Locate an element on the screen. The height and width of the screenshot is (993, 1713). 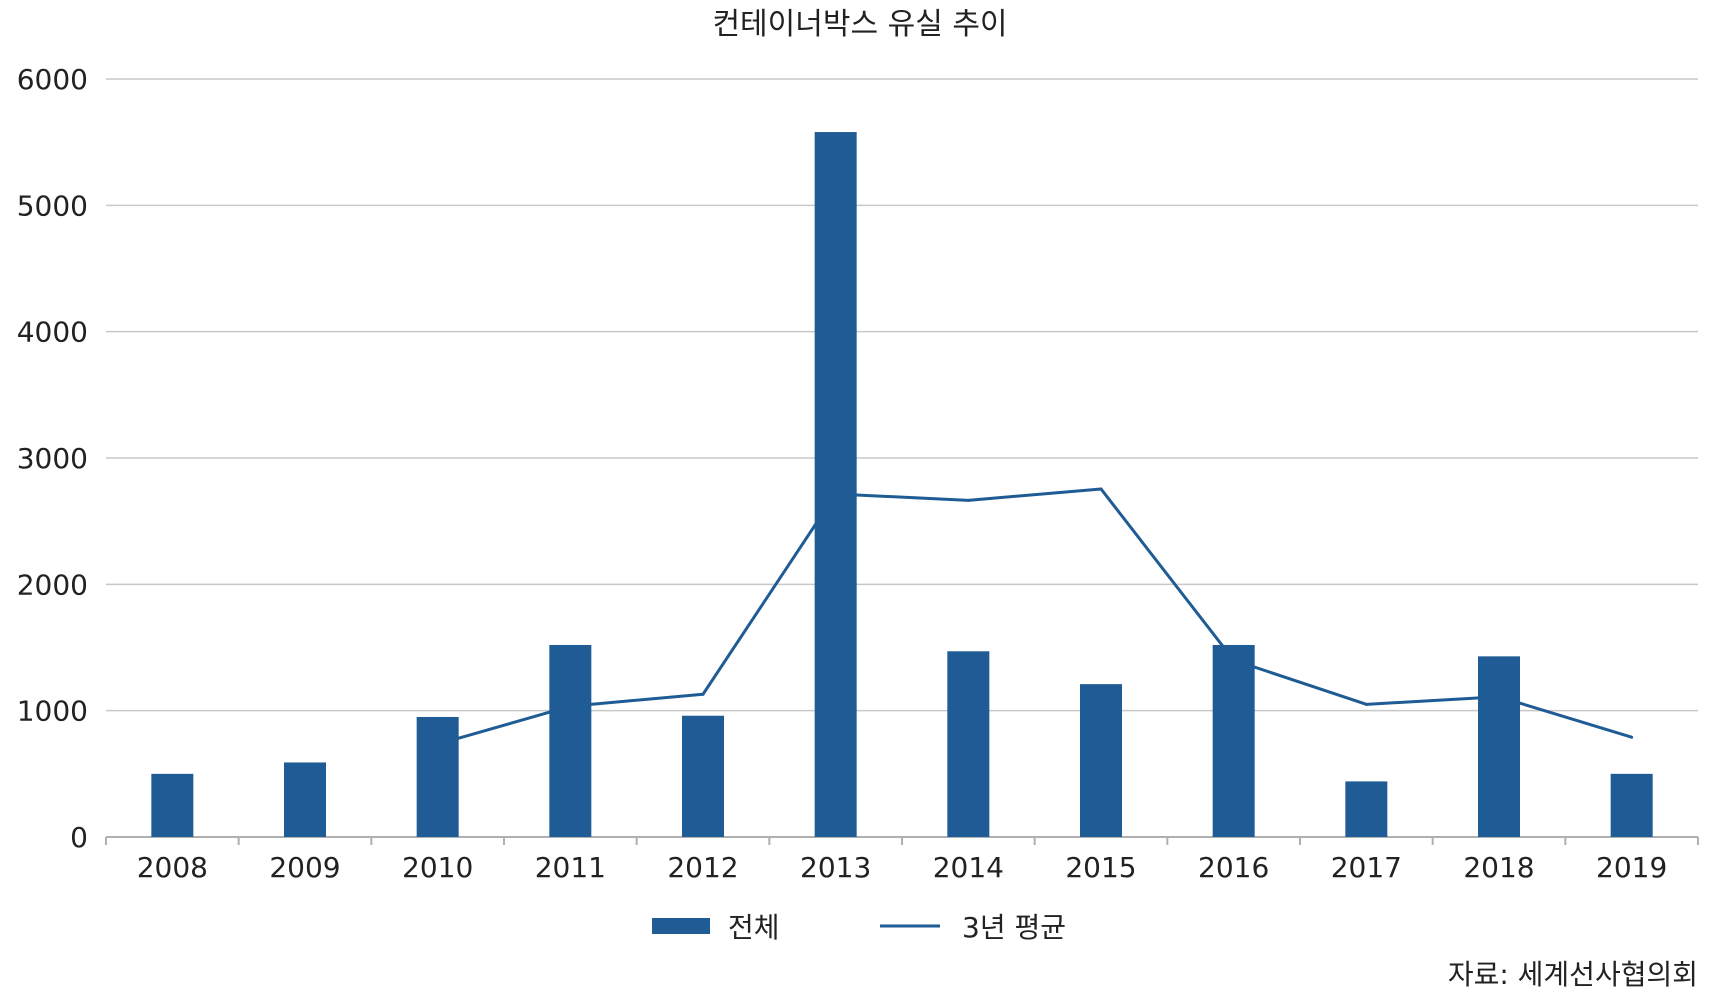
x-tick-label-2011: 2011 is located at coordinates (570, 867).